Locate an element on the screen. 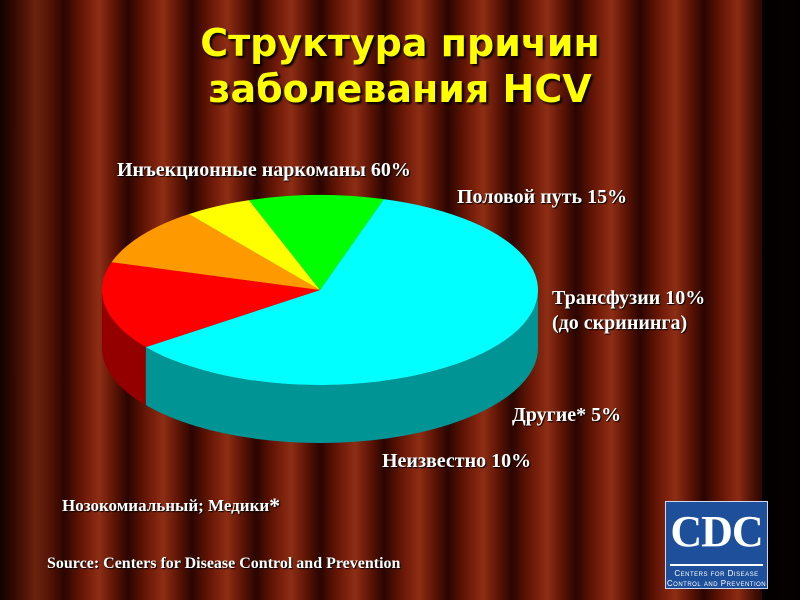 The height and width of the screenshot is (600, 800). footnote-star: * is located at coordinates (275, 505).